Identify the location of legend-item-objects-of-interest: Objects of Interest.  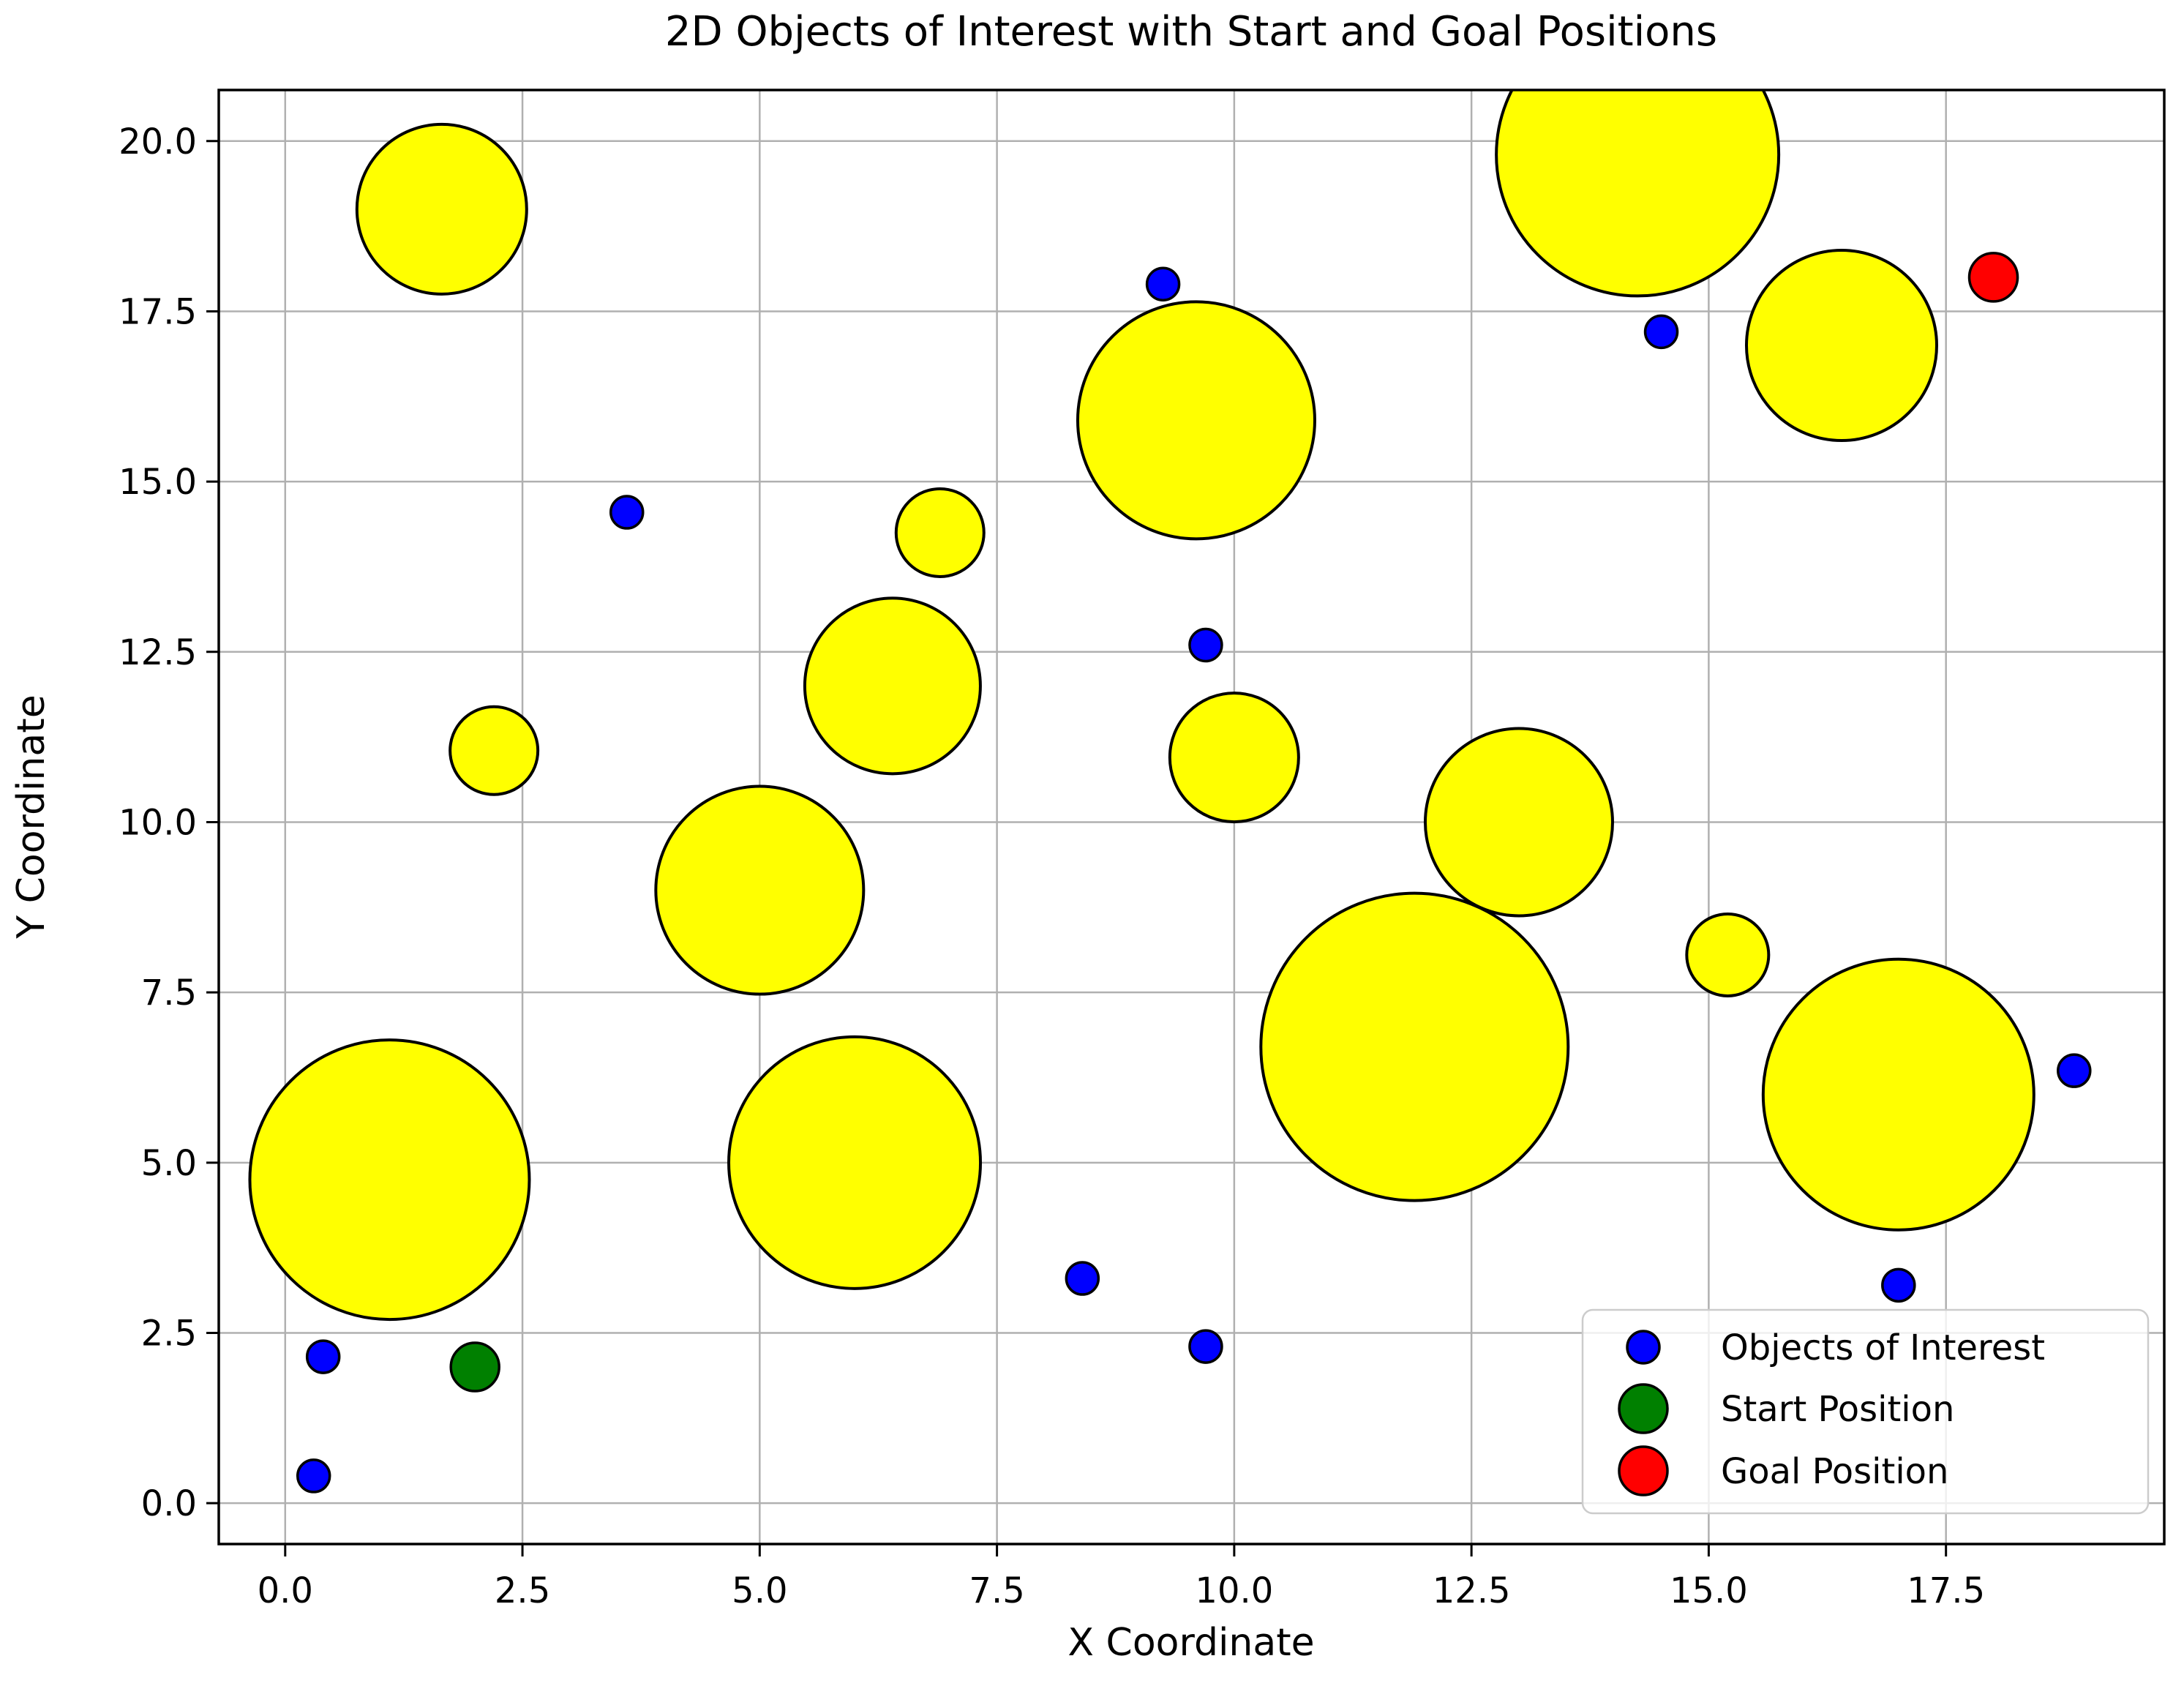
(1835, 1347).